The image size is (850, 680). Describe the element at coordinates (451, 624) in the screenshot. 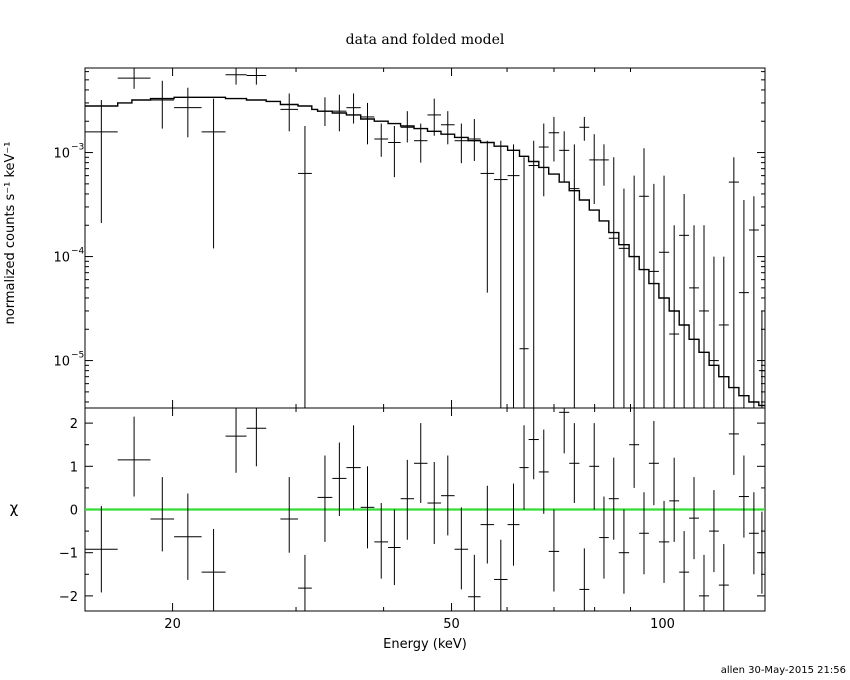

I see `x-tick-label: 50` at that location.